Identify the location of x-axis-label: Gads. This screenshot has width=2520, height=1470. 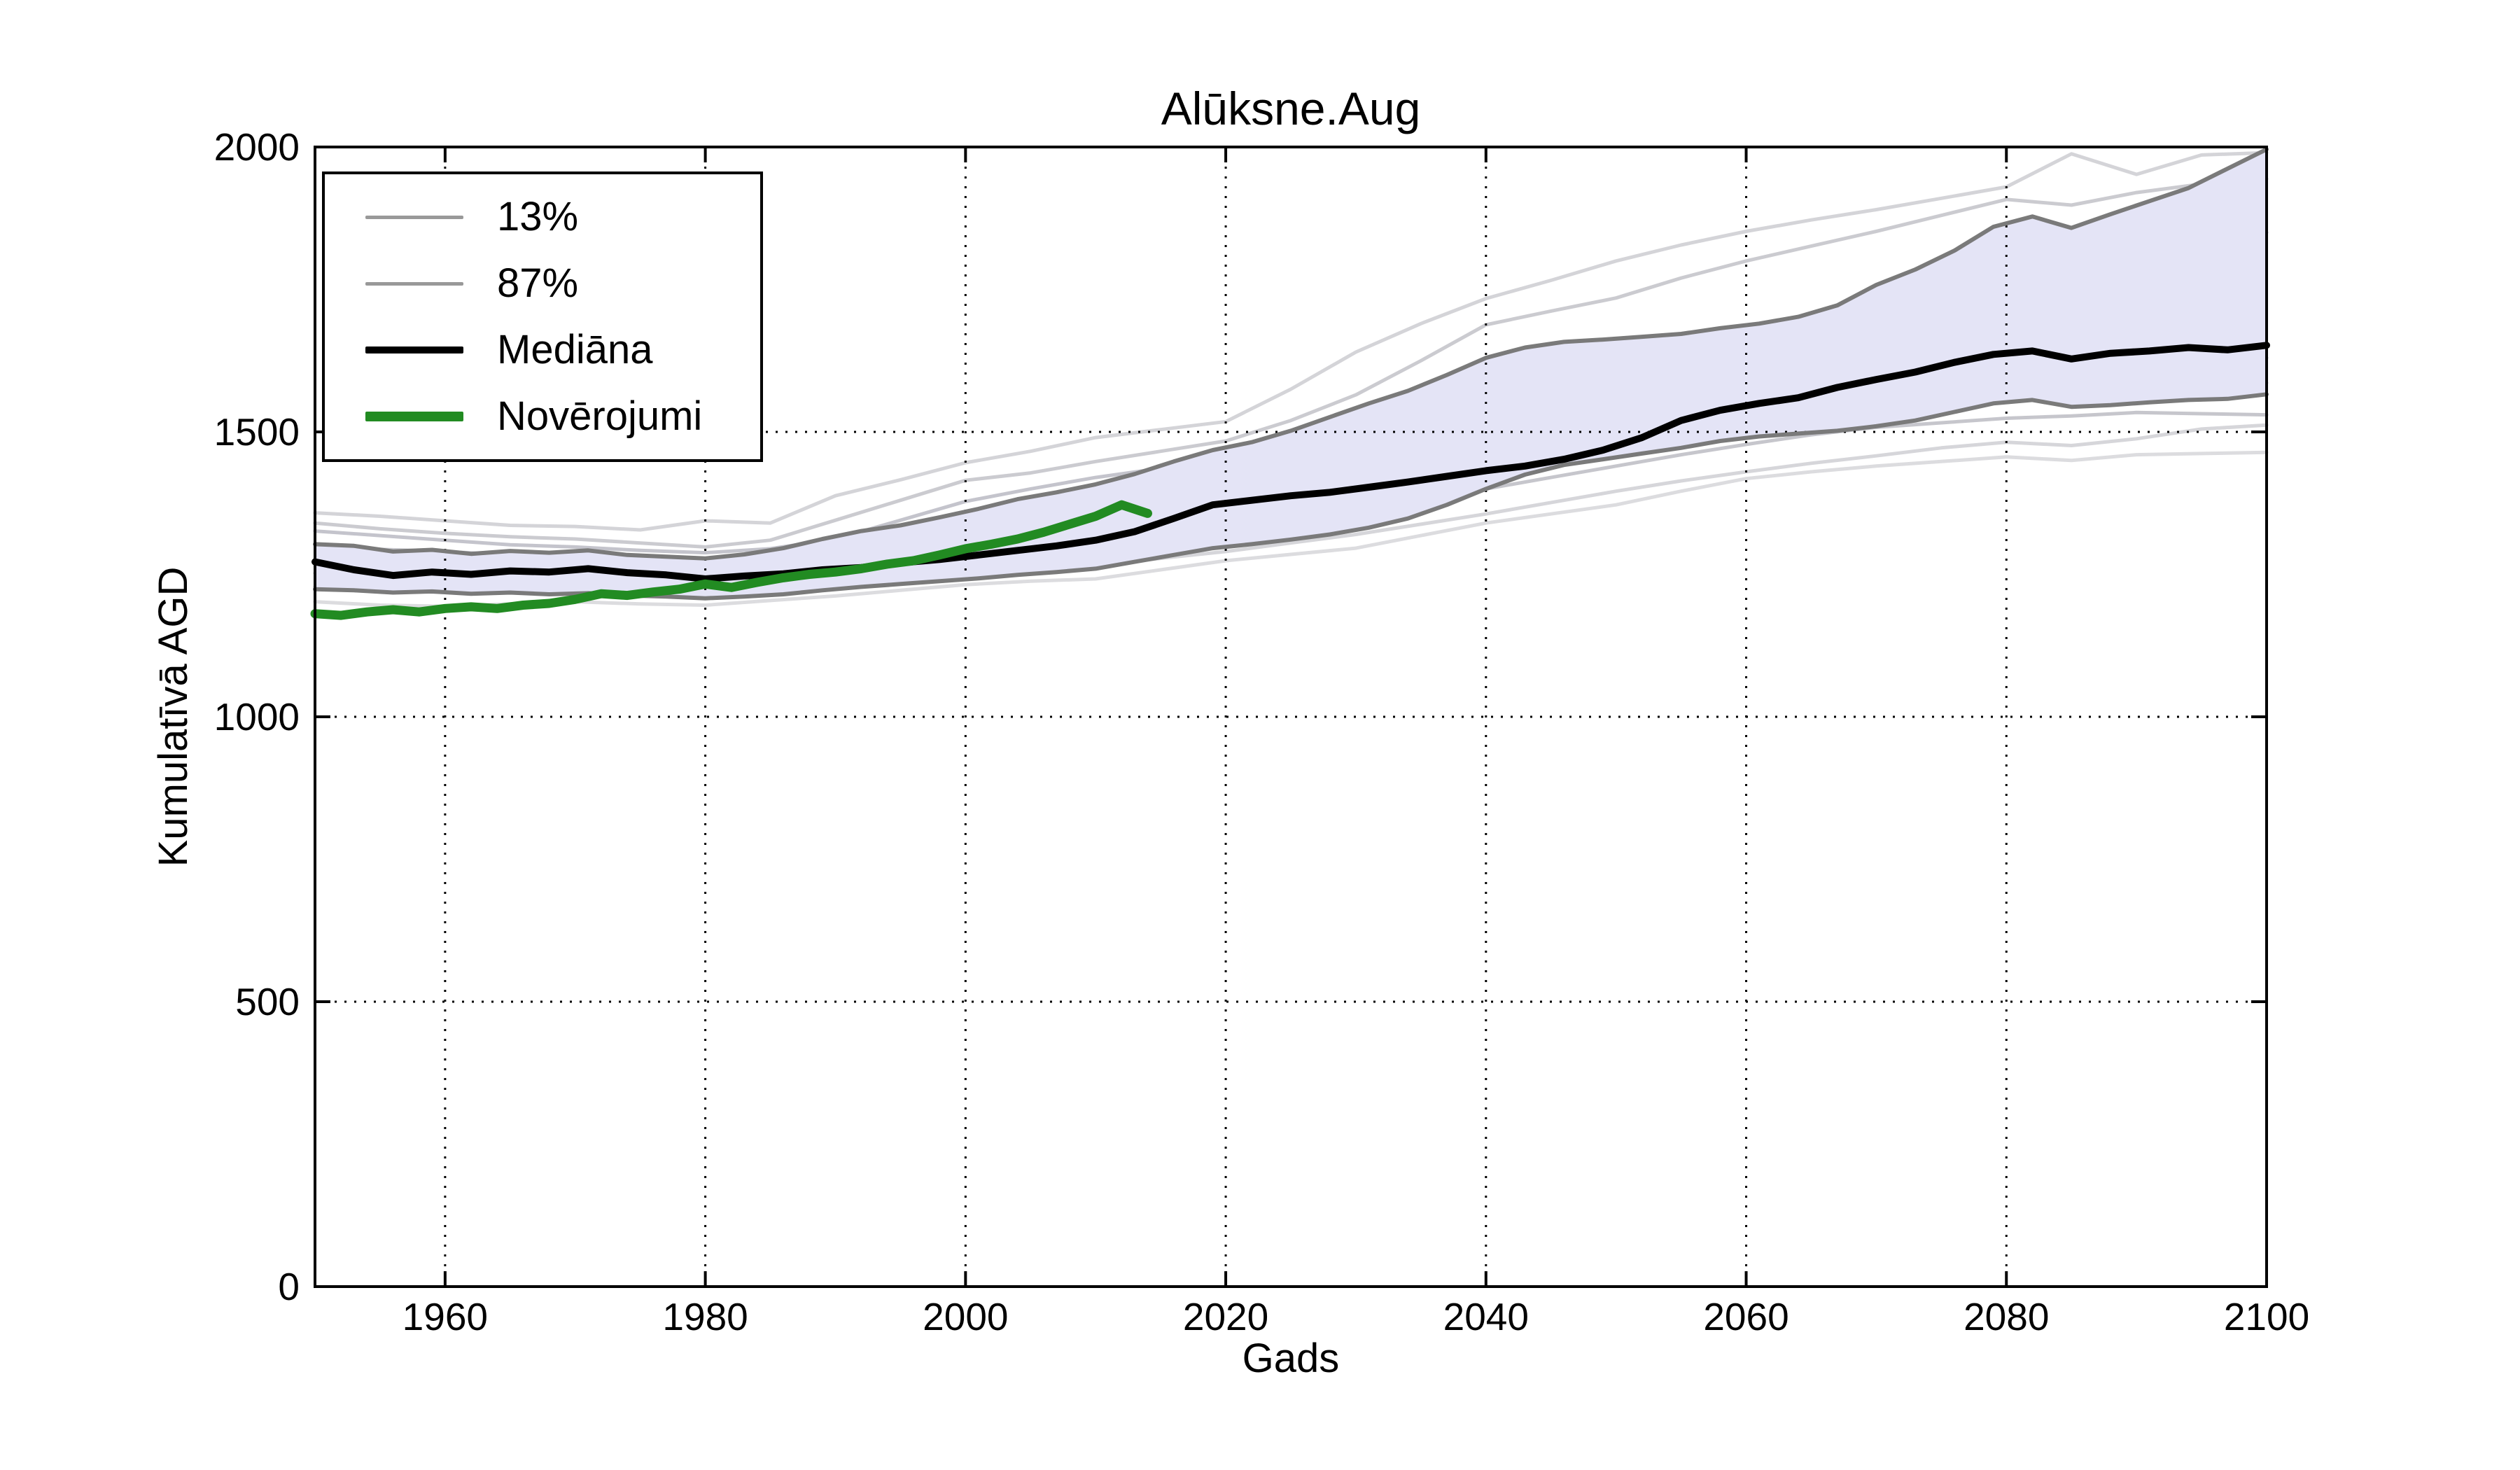
(1291, 1358).